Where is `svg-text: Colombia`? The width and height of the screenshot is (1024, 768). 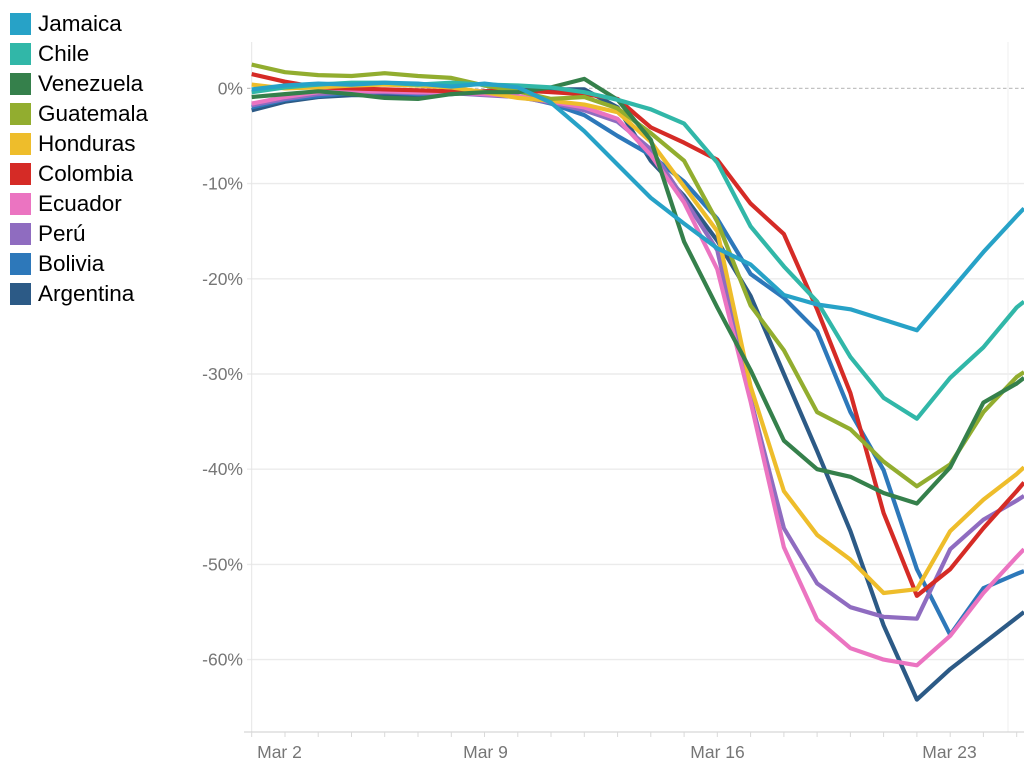 svg-text: Colombia is located at coordinates (86, 173).